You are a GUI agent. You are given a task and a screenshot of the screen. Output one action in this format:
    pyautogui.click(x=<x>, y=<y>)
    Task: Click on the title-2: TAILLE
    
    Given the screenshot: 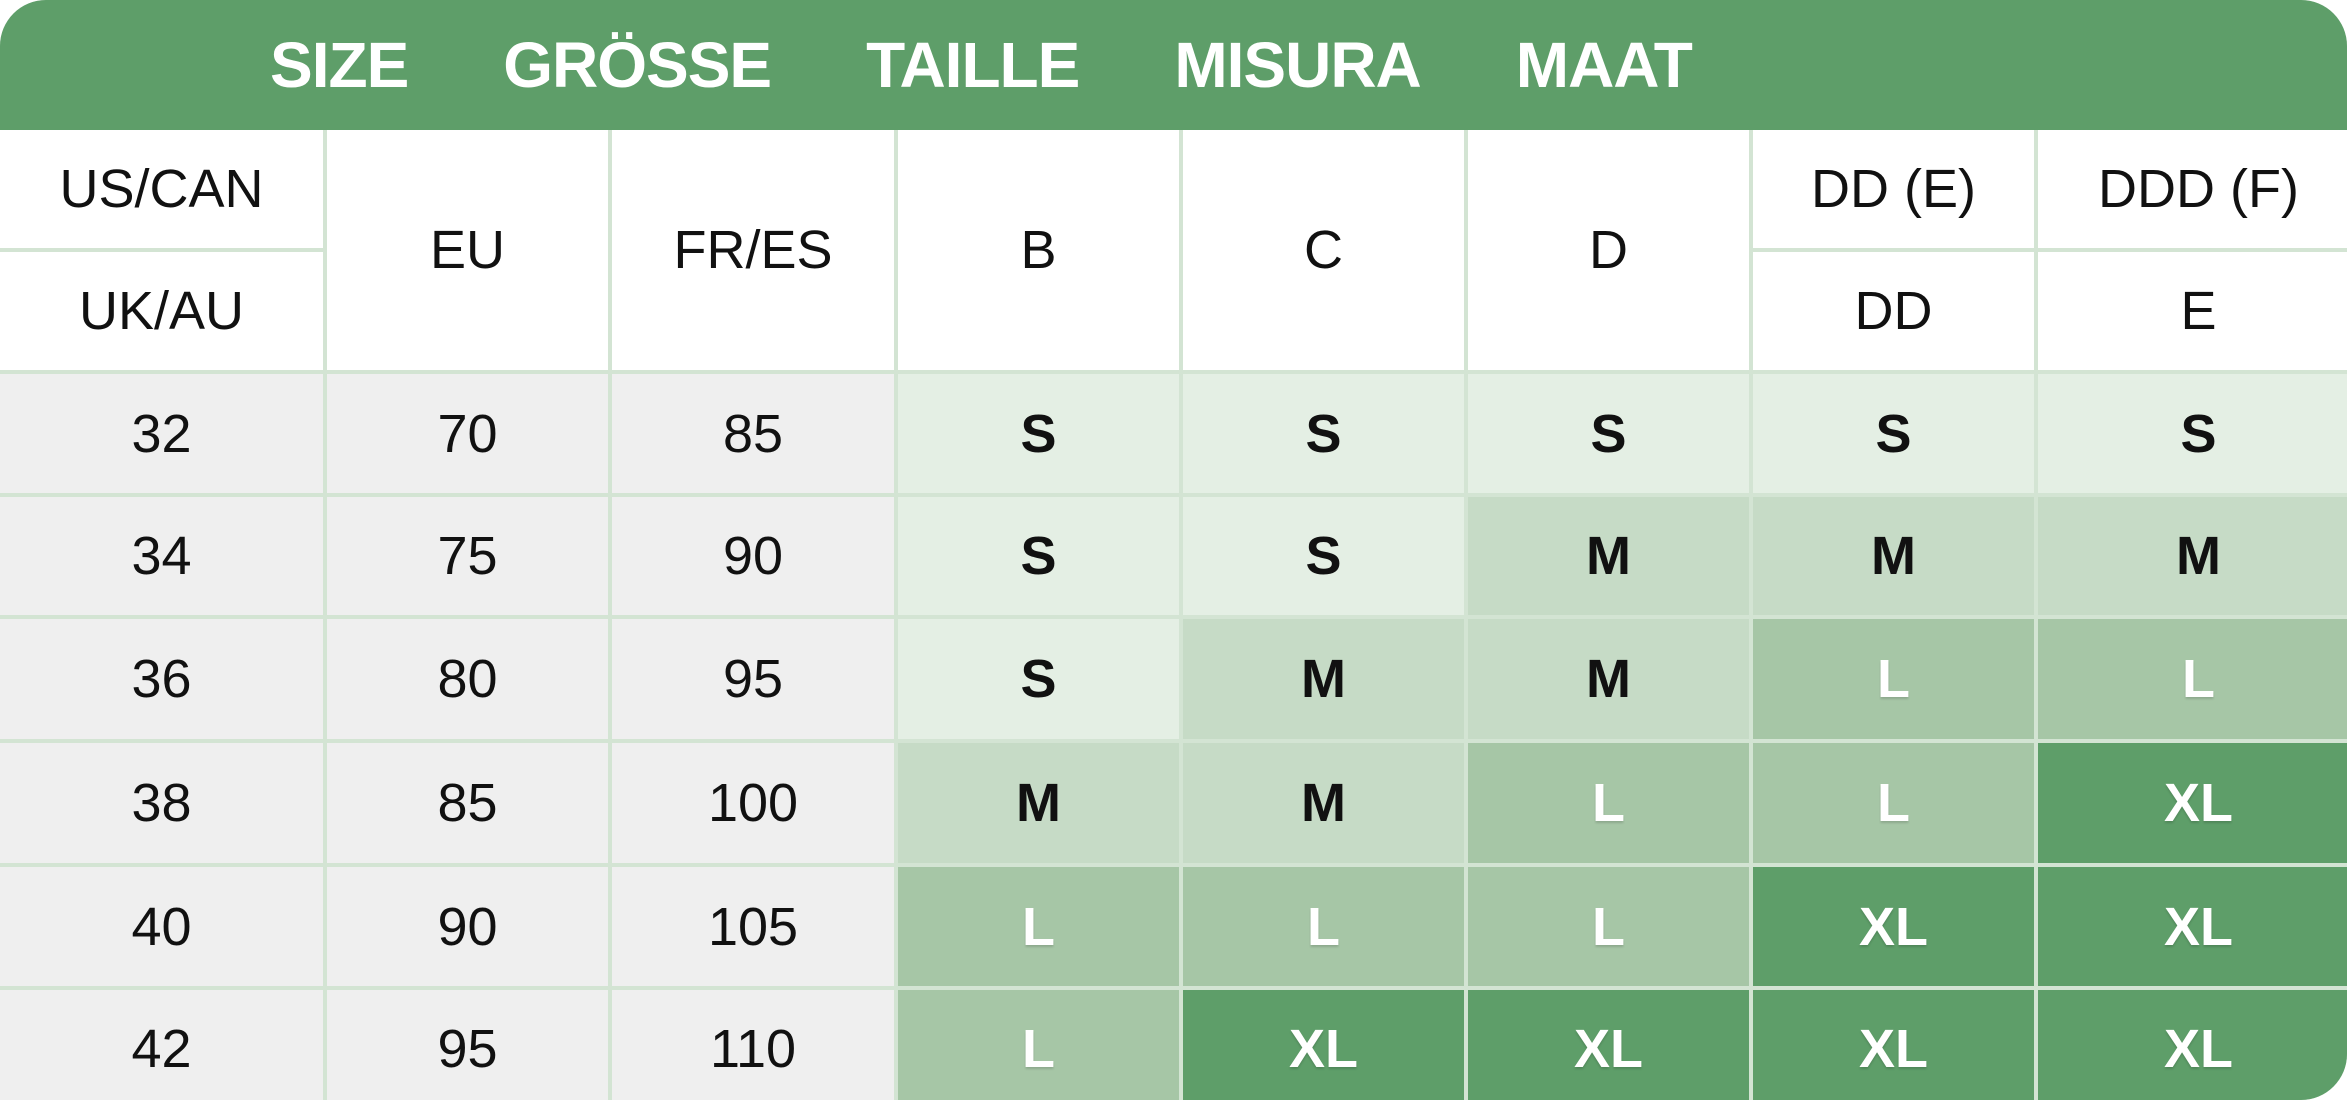 What is the action you would take?
    pyautogui.click(x=973, y=65)
    